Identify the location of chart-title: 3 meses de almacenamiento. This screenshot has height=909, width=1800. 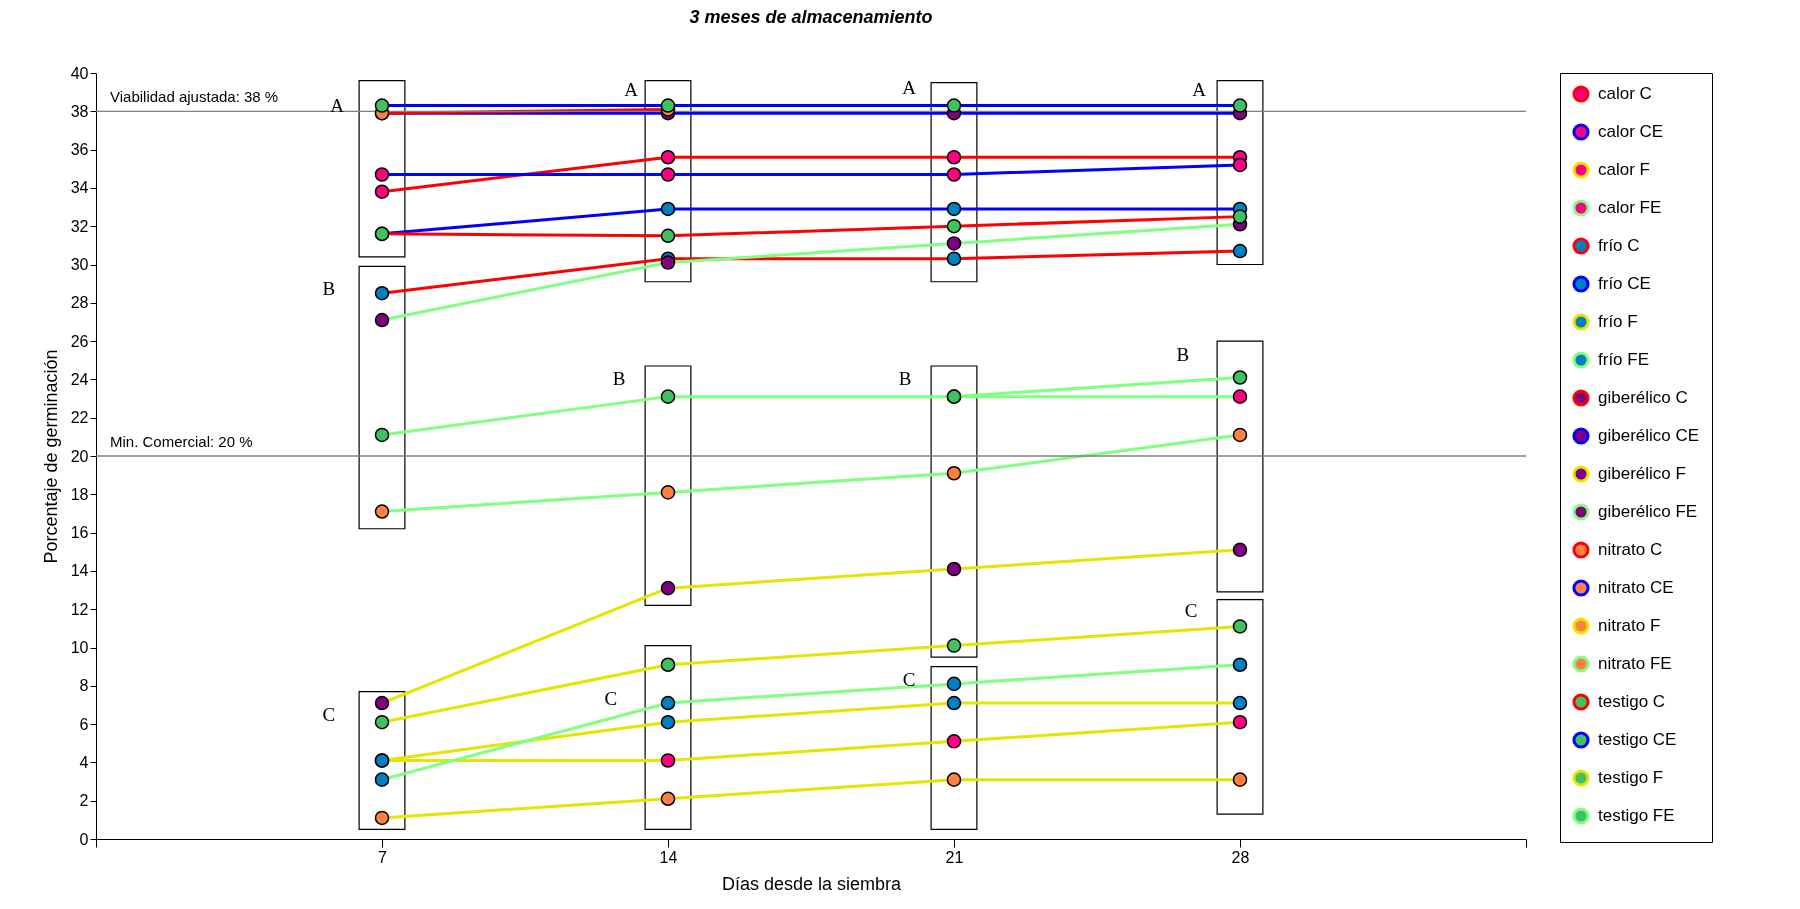
(811, 17).